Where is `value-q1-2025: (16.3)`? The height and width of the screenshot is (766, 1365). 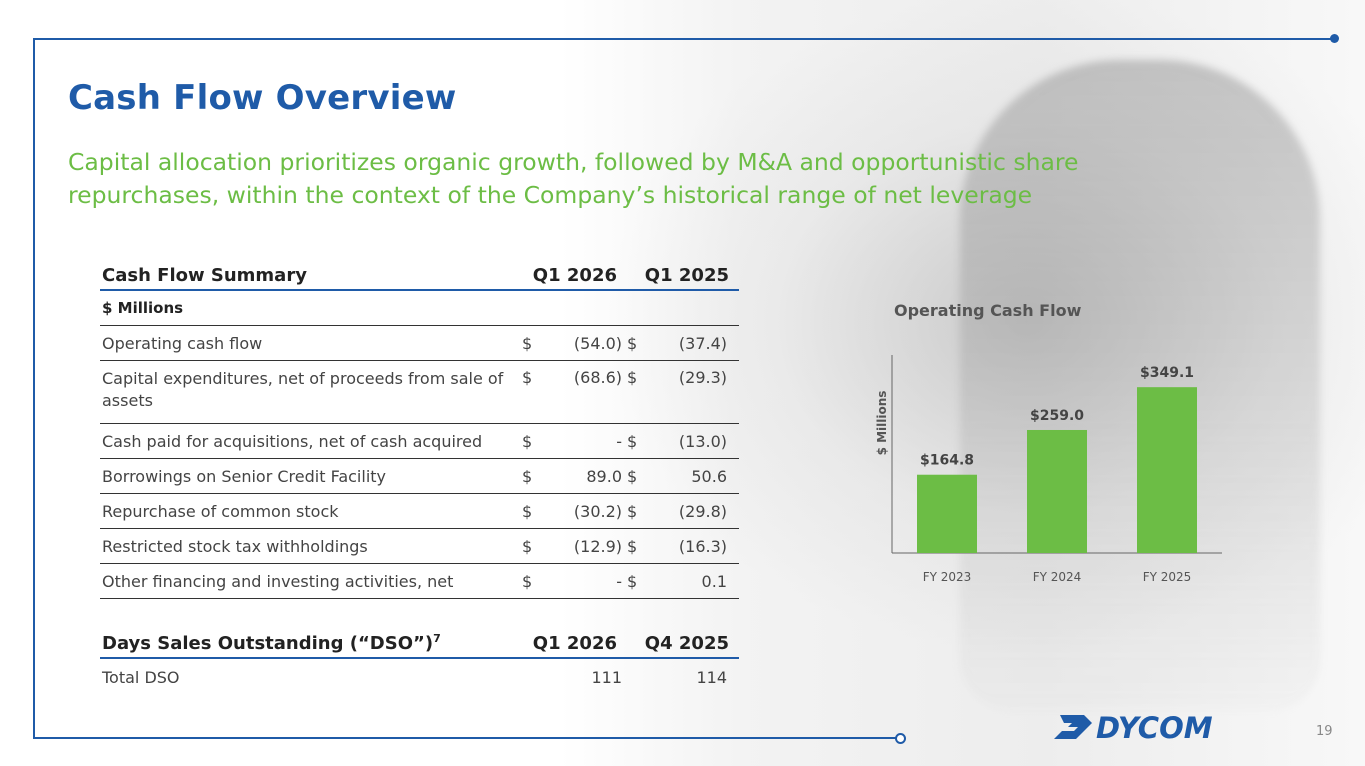 value-q1-2025: (16.3) is located at coordinates (692, 546).